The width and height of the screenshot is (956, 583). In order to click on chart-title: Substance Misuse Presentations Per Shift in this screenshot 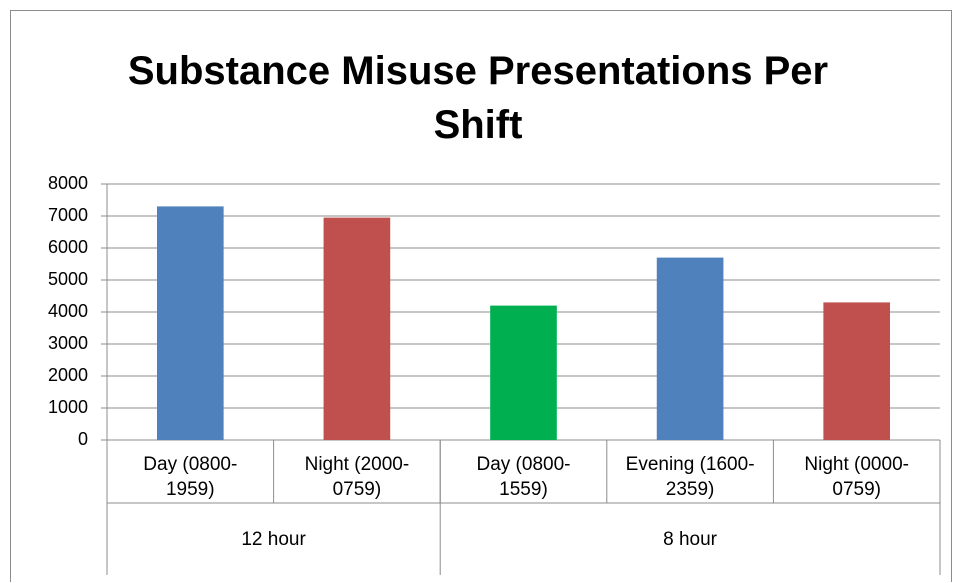, I will do `click(478, 98)`.